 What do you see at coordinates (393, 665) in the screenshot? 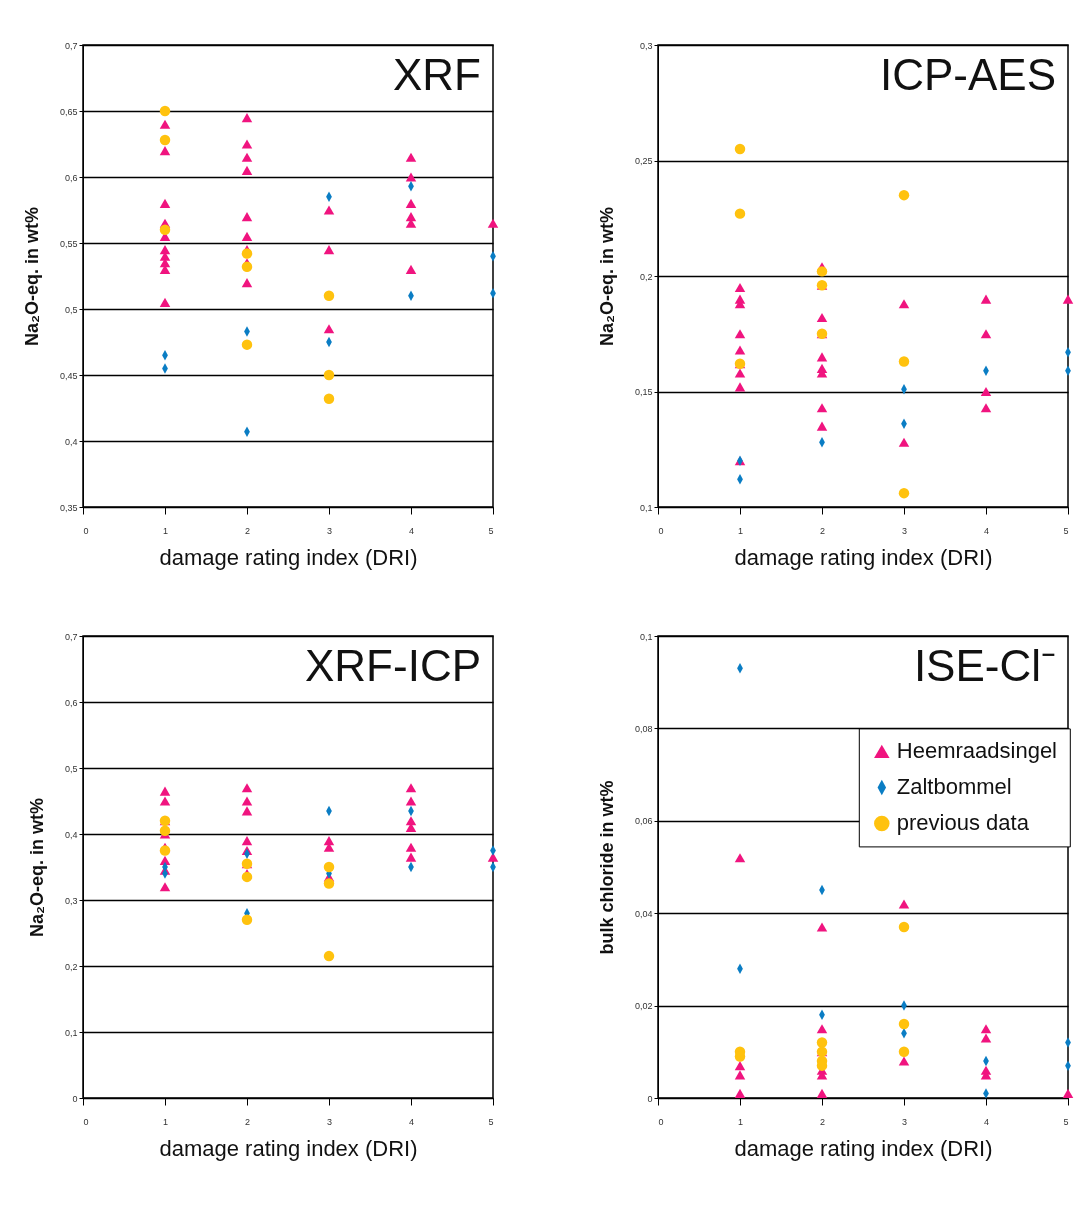
I see `chart-title: XRF-ICP` at bounding box center [393, 665].